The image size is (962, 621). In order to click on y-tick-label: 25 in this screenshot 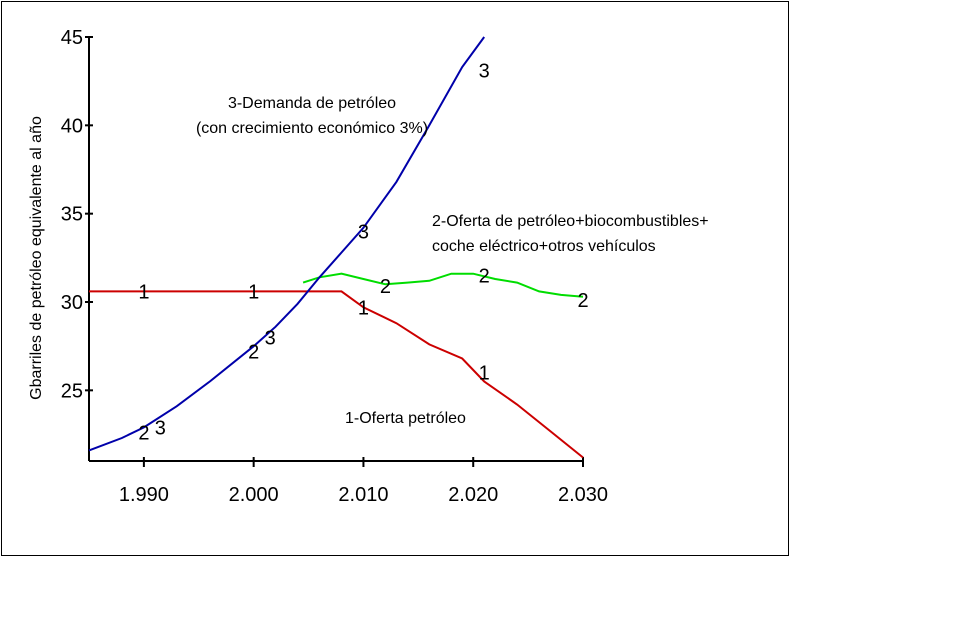, I will do `click(72, 391)`.